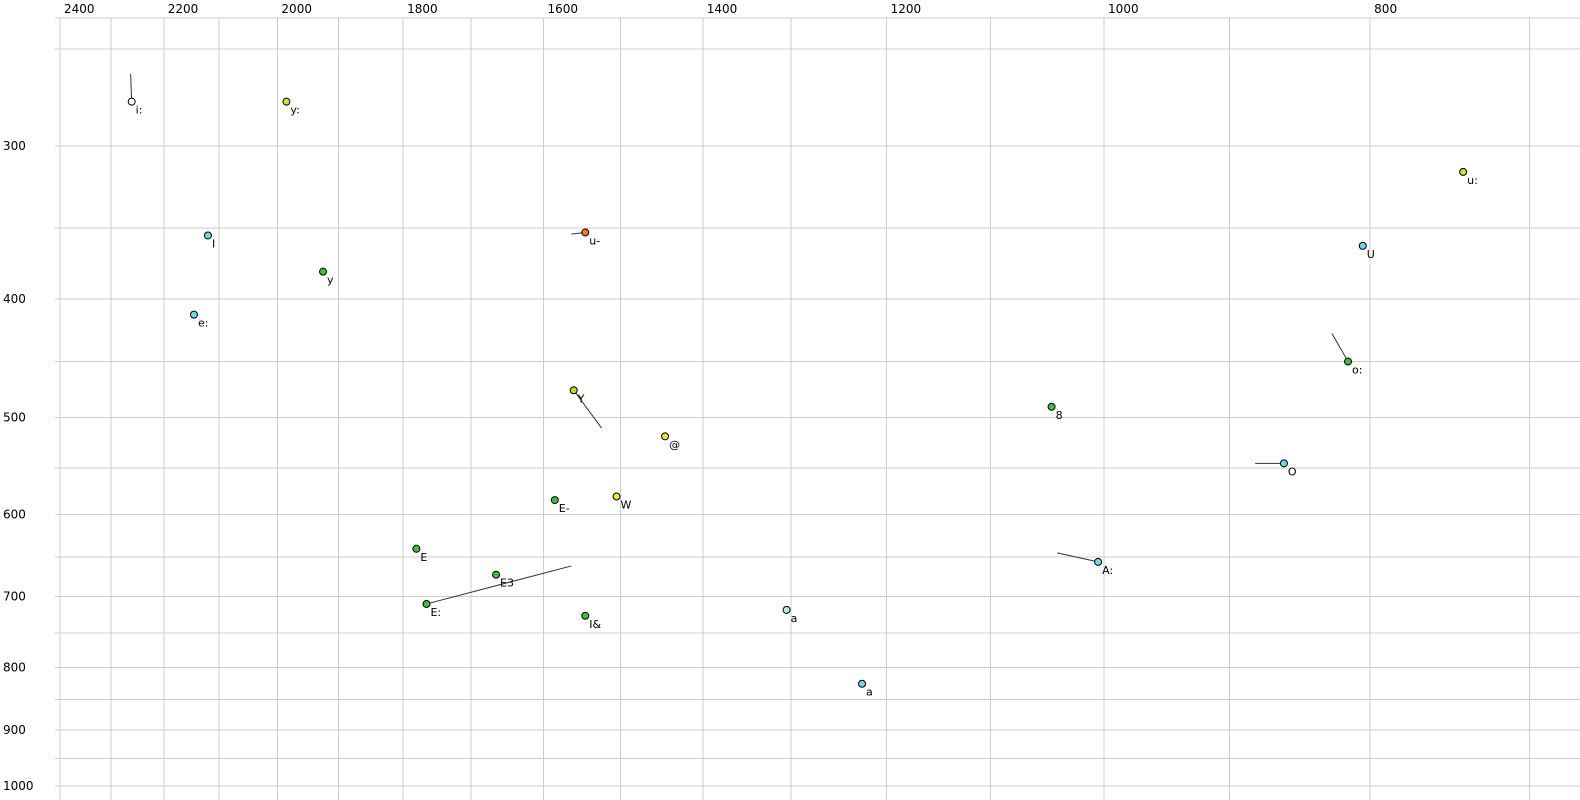  What do you see at coordinates (595, 624) in the screenshot?
I see `data-point-label: I&` at bounding box center [595, 624].